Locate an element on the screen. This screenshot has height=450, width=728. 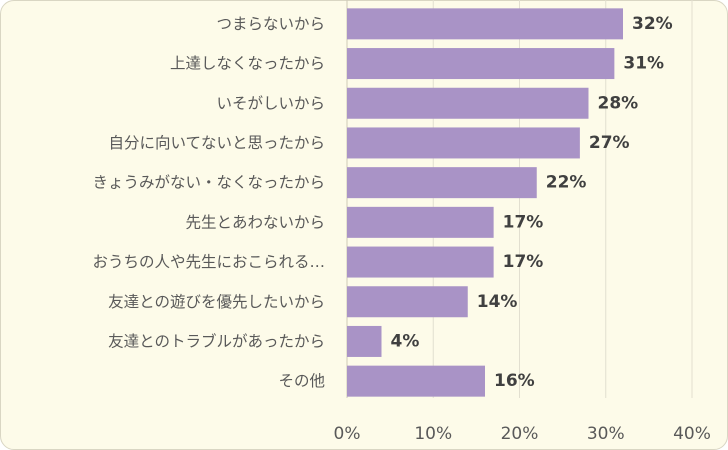
x-axis-ticks: 0% 10% 20% 30% 40% is located at coordinates (522, 434).